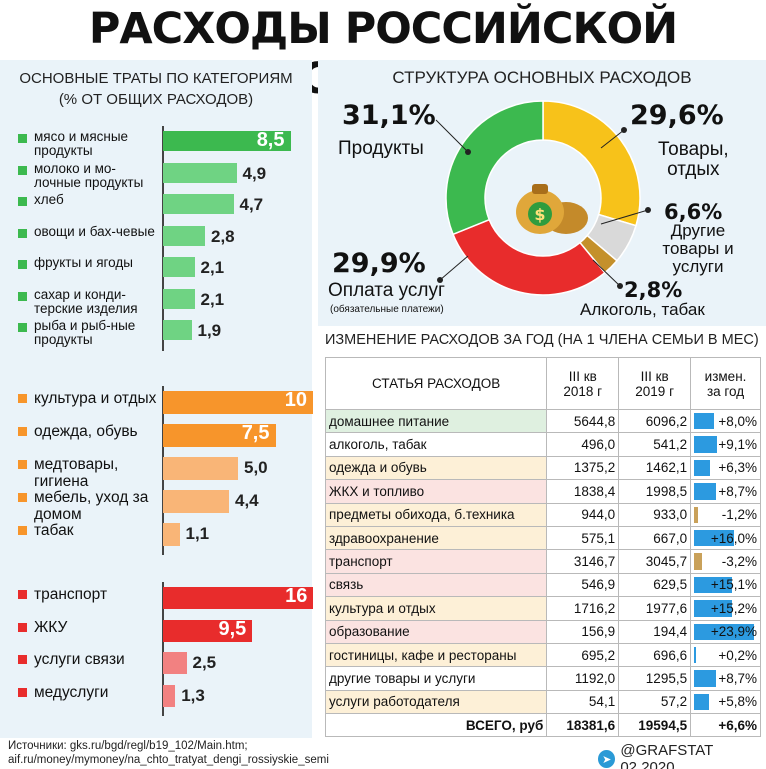  Describe the element at coordinates (212, 299) in the screenshot. I see `category-value: 2,1` at that location.